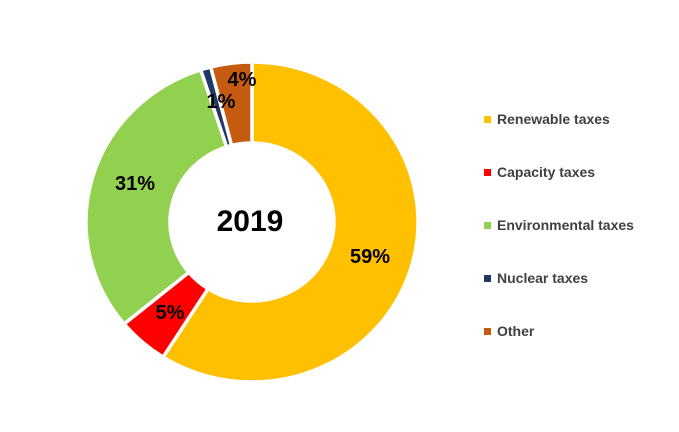  Describe the element at coordinates (546, 172) in the screenshot. I see `legend-label-capacity-taxes: Capacity taxes` at that location.